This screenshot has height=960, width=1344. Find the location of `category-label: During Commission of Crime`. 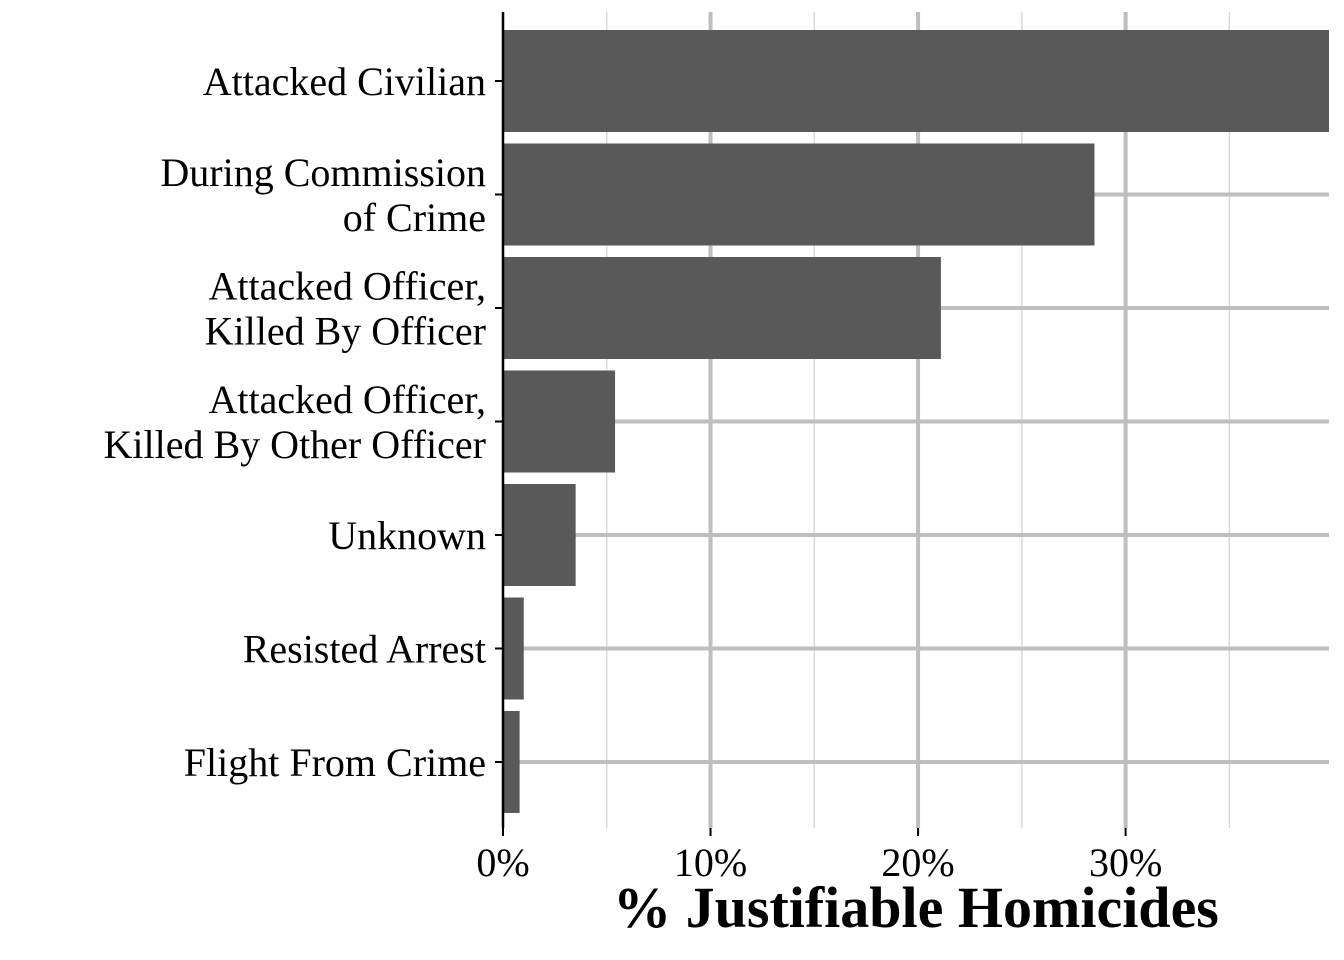

category-label: During Commission of Crime is located at coordinates (323, 195).